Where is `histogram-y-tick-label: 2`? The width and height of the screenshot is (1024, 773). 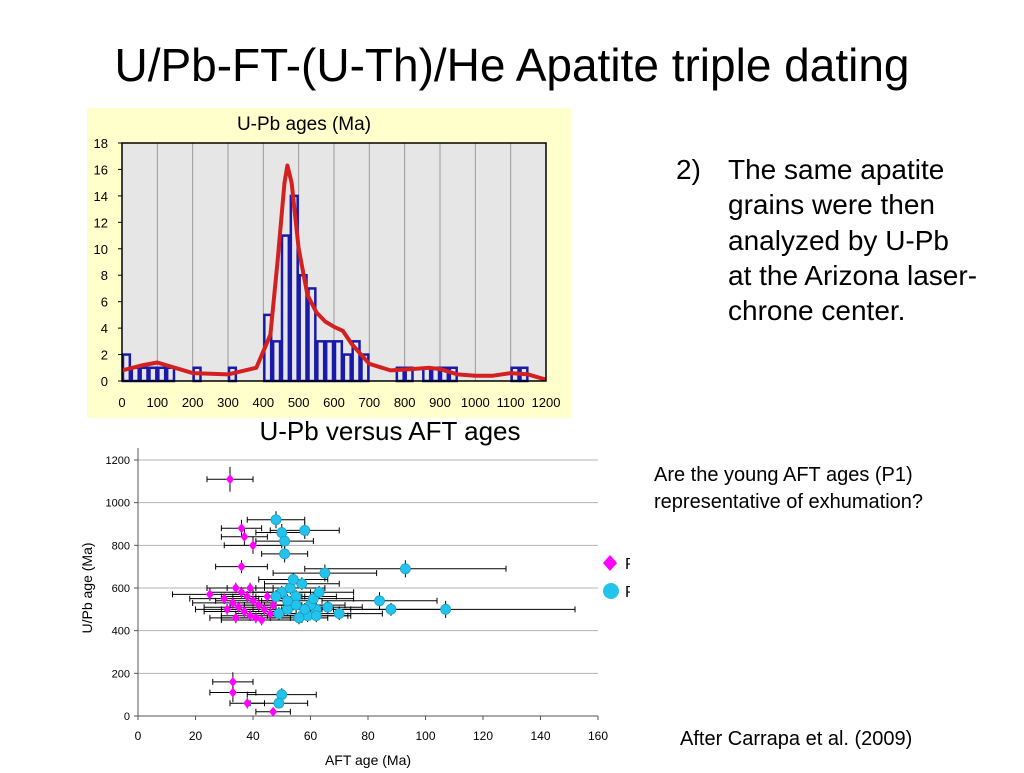 histogram-y-tick-label: 2 is located at coordinates (104, 355).